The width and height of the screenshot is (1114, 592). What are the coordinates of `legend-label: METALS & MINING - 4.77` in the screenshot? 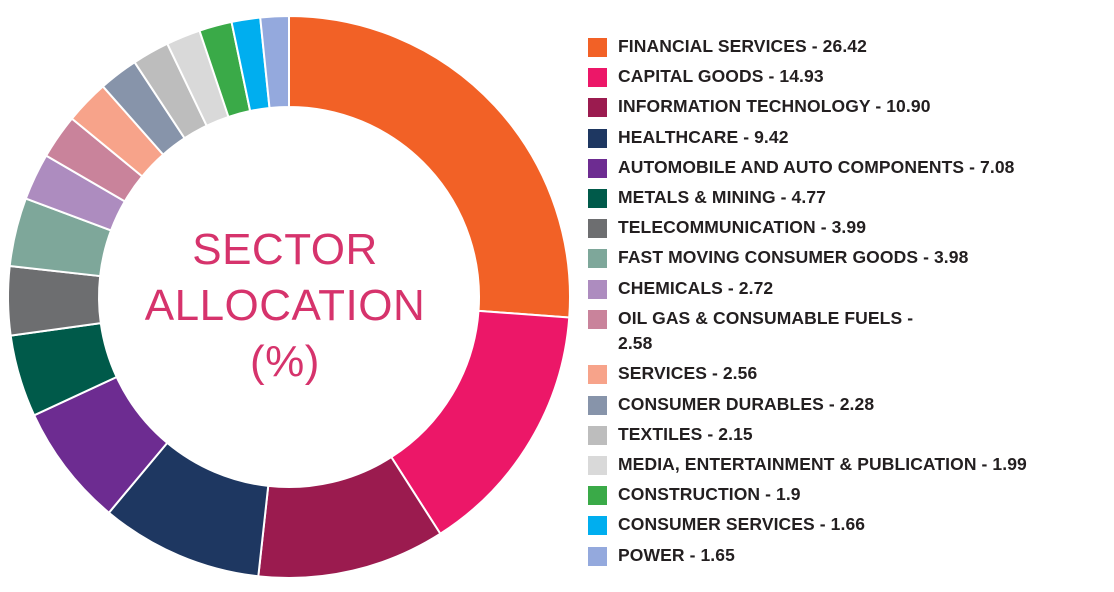 It's located at (722, 196).